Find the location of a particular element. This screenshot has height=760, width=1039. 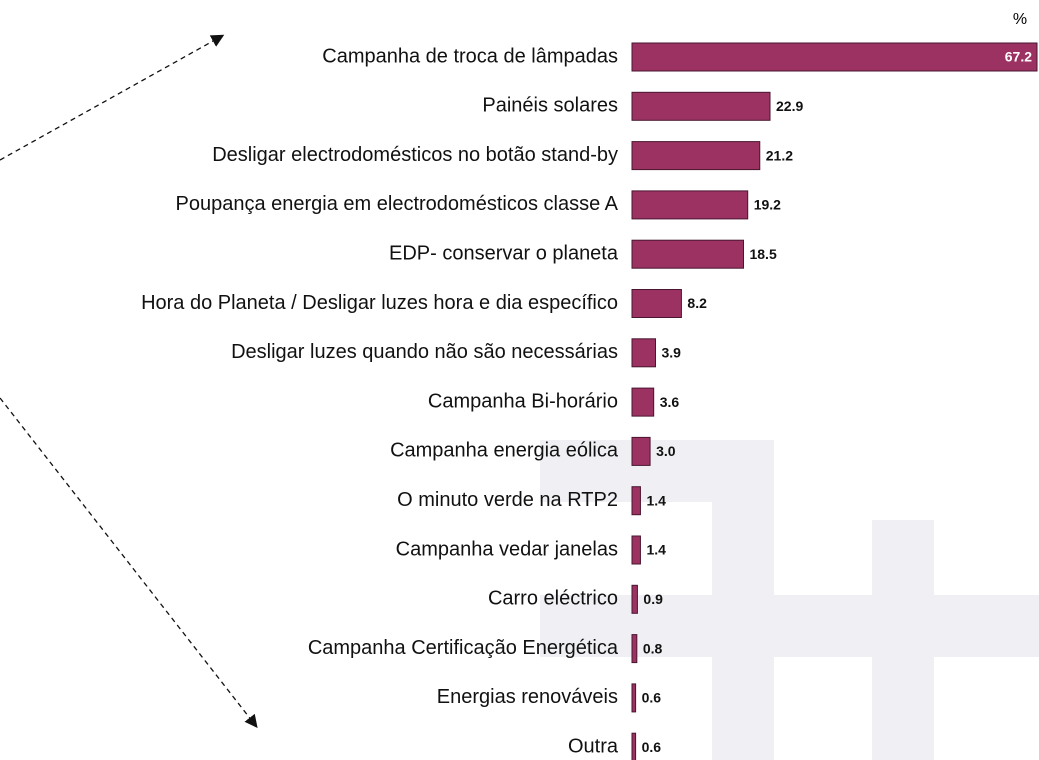

category-label: EDP- conservar o planeta is located at coordinates (504, 253).